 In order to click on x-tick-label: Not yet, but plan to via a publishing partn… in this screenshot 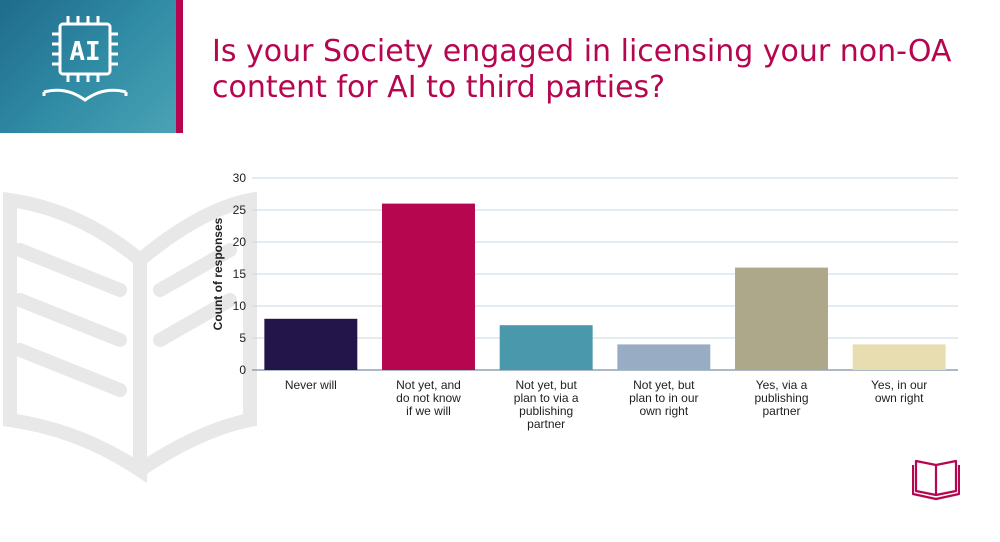, I will do `click(546, 404)`.